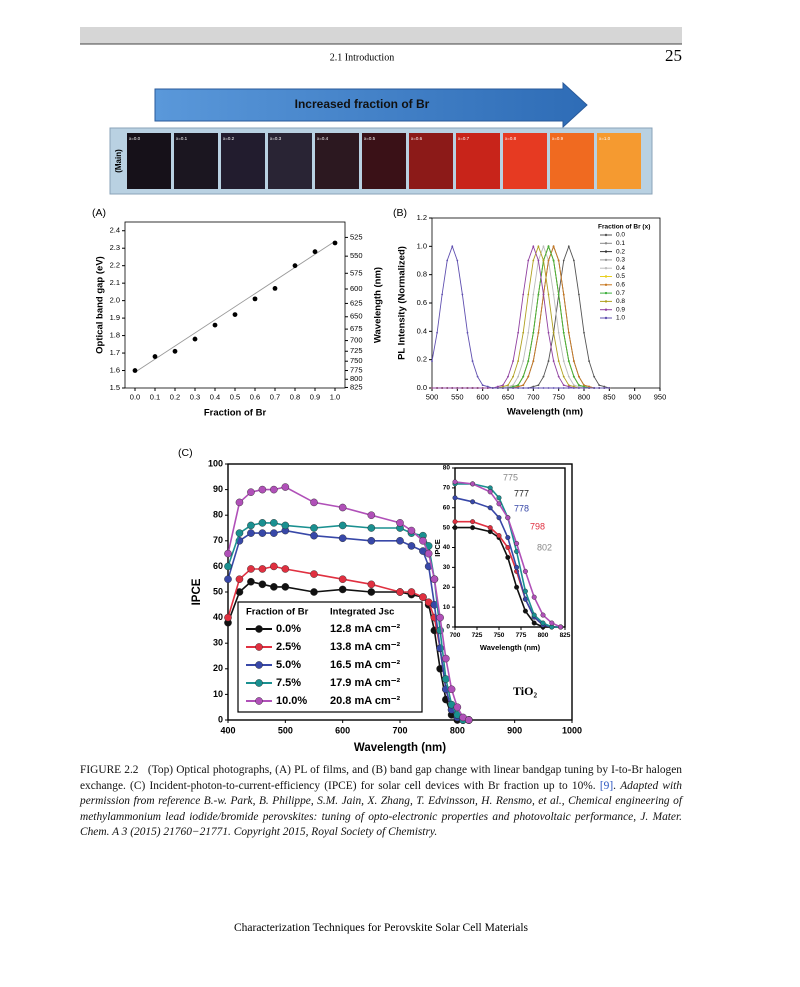 Image resolution: width=800 pixels, height=987 pixels. Describe the element at coordinates (620, 293) in the screenshot. I see `legend-label: 0.7` at that location.